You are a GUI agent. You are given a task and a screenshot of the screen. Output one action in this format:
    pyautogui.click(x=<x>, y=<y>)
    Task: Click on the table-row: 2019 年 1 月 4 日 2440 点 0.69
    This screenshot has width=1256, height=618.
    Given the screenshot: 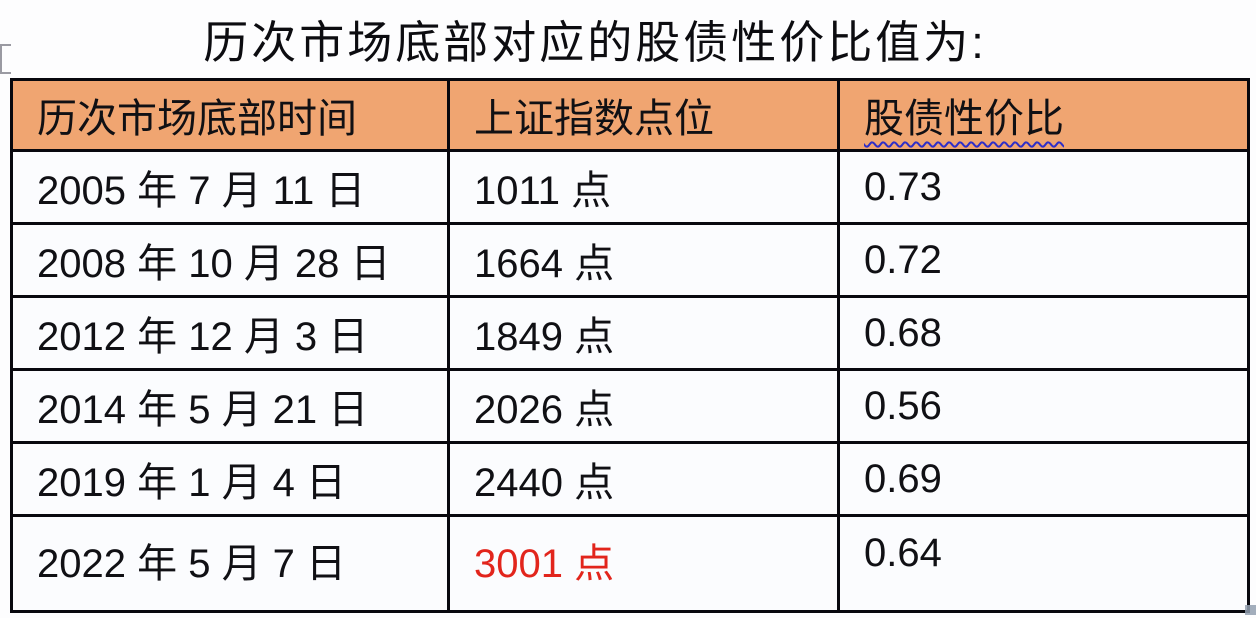 What is the action you would take?
    pyautogui.click(x=630, y=479)
    